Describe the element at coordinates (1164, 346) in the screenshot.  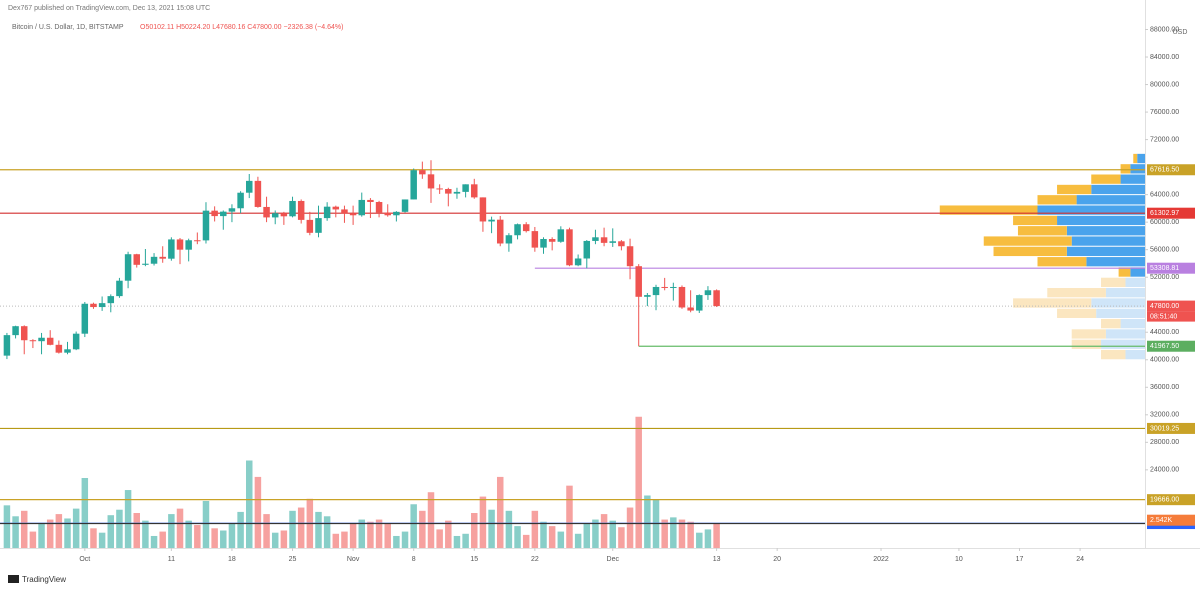
I see `level-label: 41967.50` at that location.